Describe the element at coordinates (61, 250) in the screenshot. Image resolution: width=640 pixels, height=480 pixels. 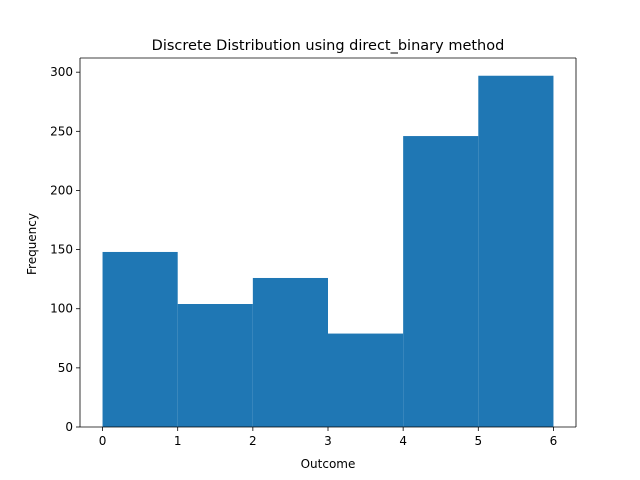
I see `y-tick-label: 150` at that location.